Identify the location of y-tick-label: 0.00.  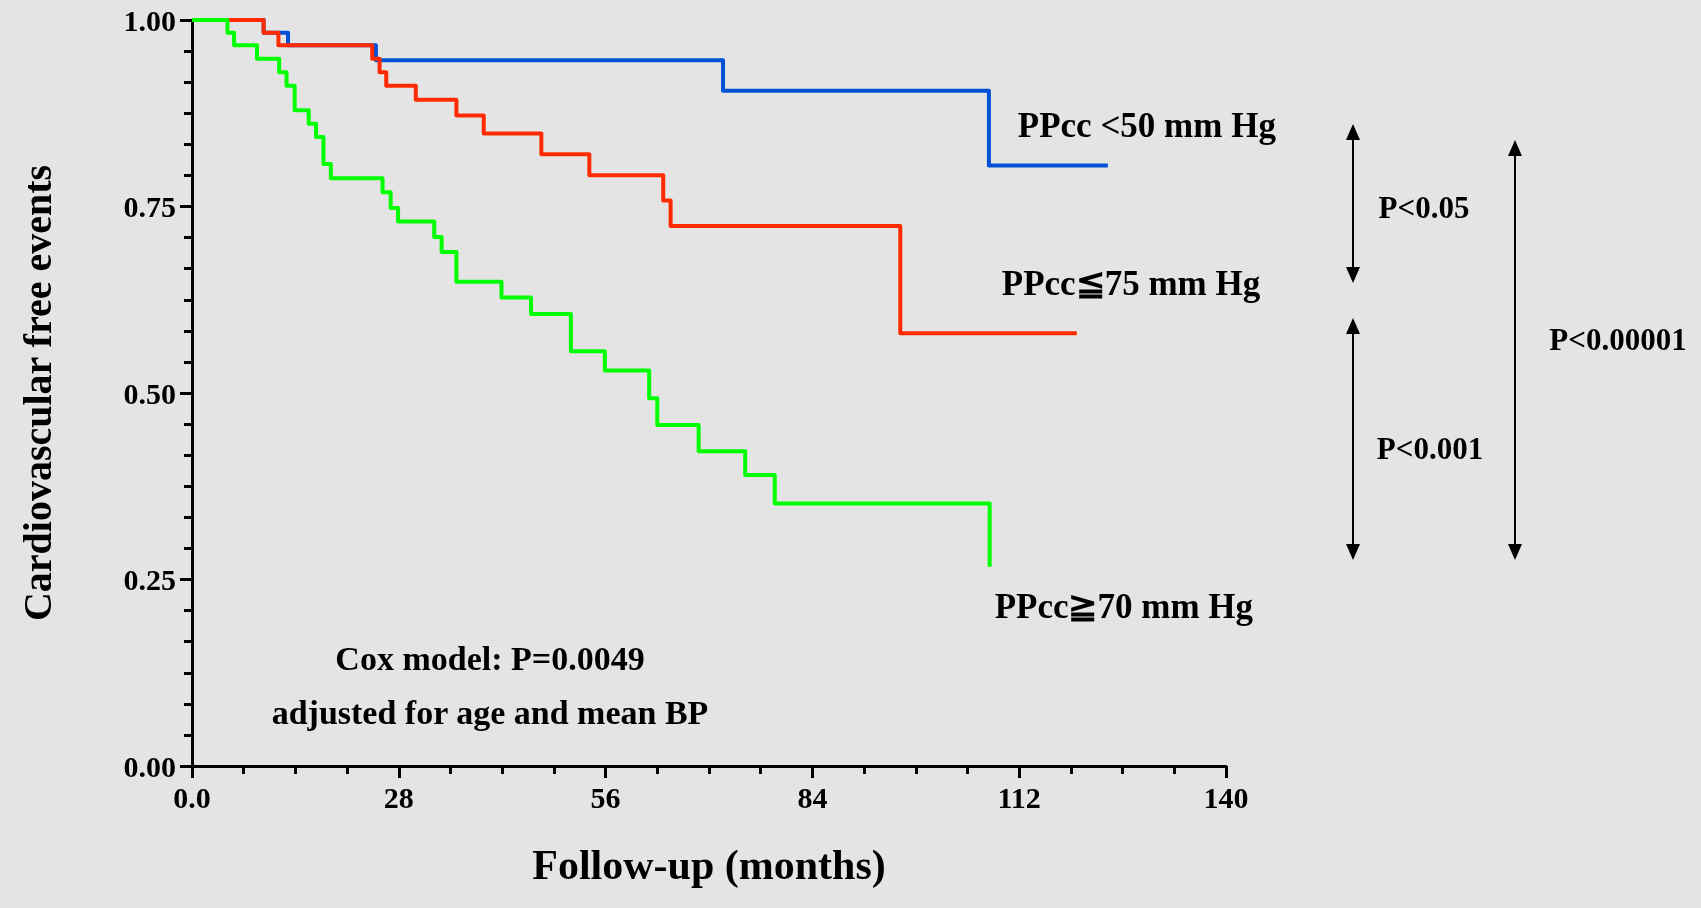
(149, 766).